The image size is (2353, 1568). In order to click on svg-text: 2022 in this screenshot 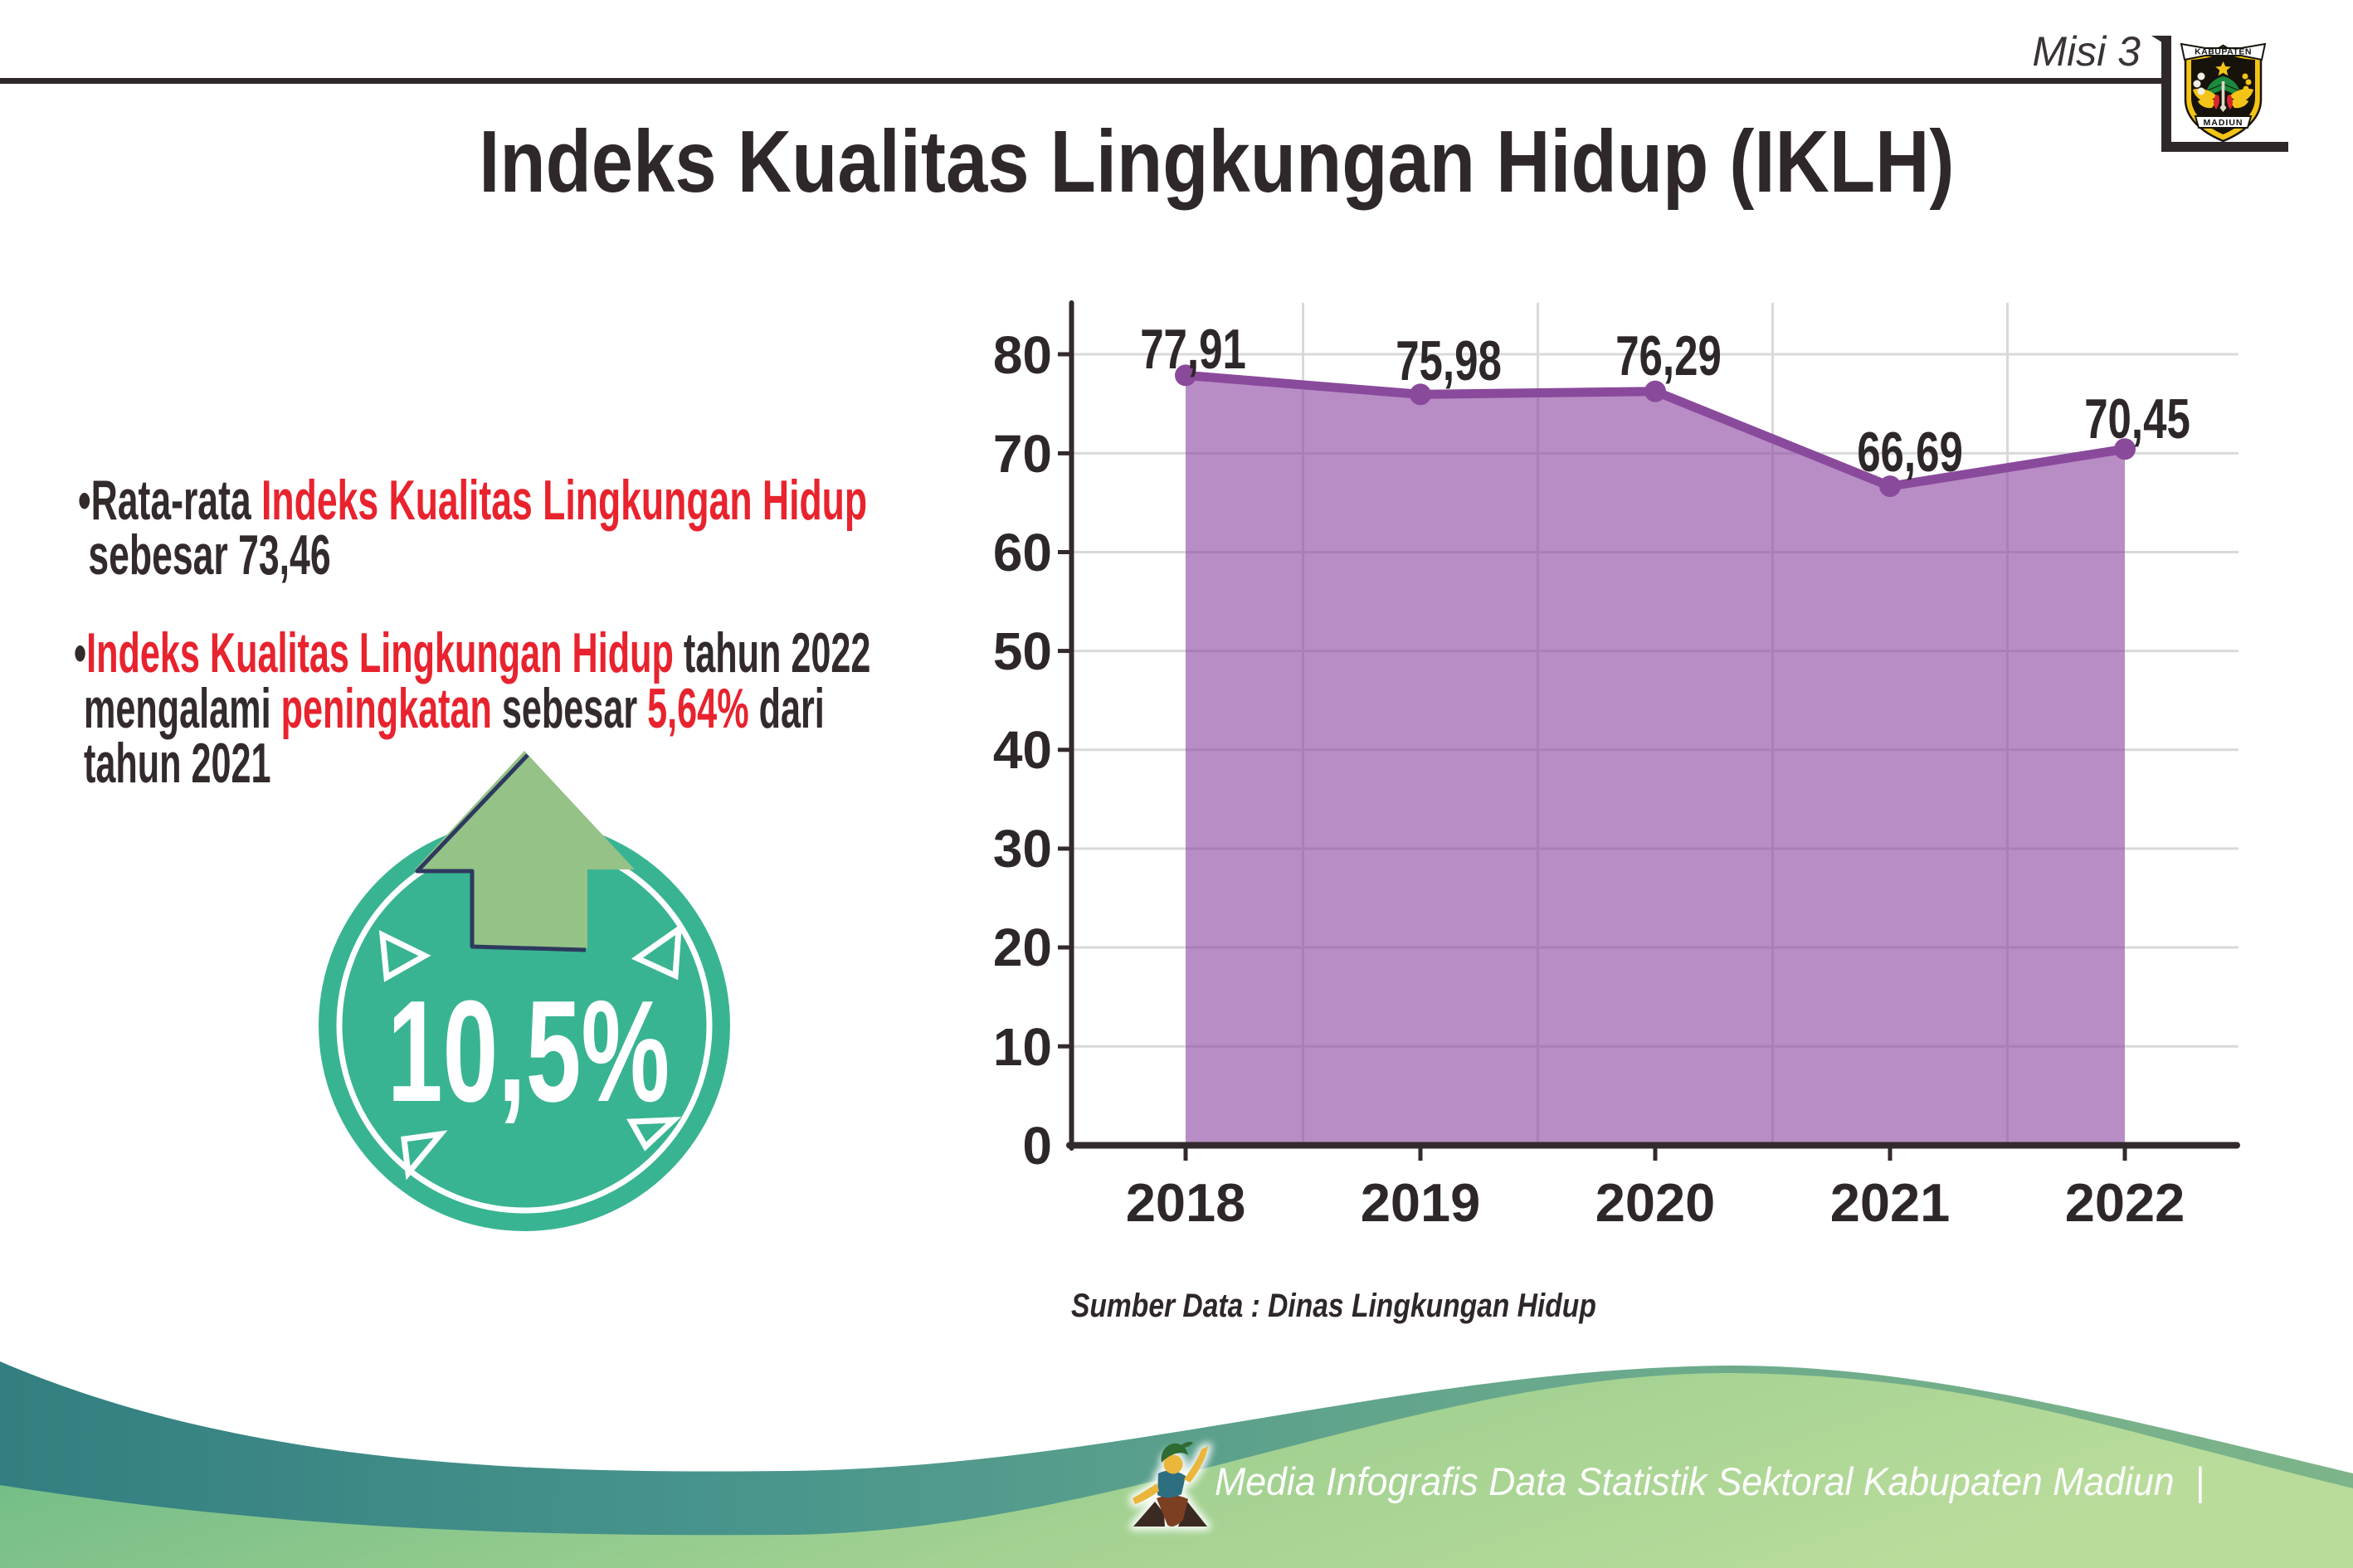, I will do `click(2125, 1202)`.